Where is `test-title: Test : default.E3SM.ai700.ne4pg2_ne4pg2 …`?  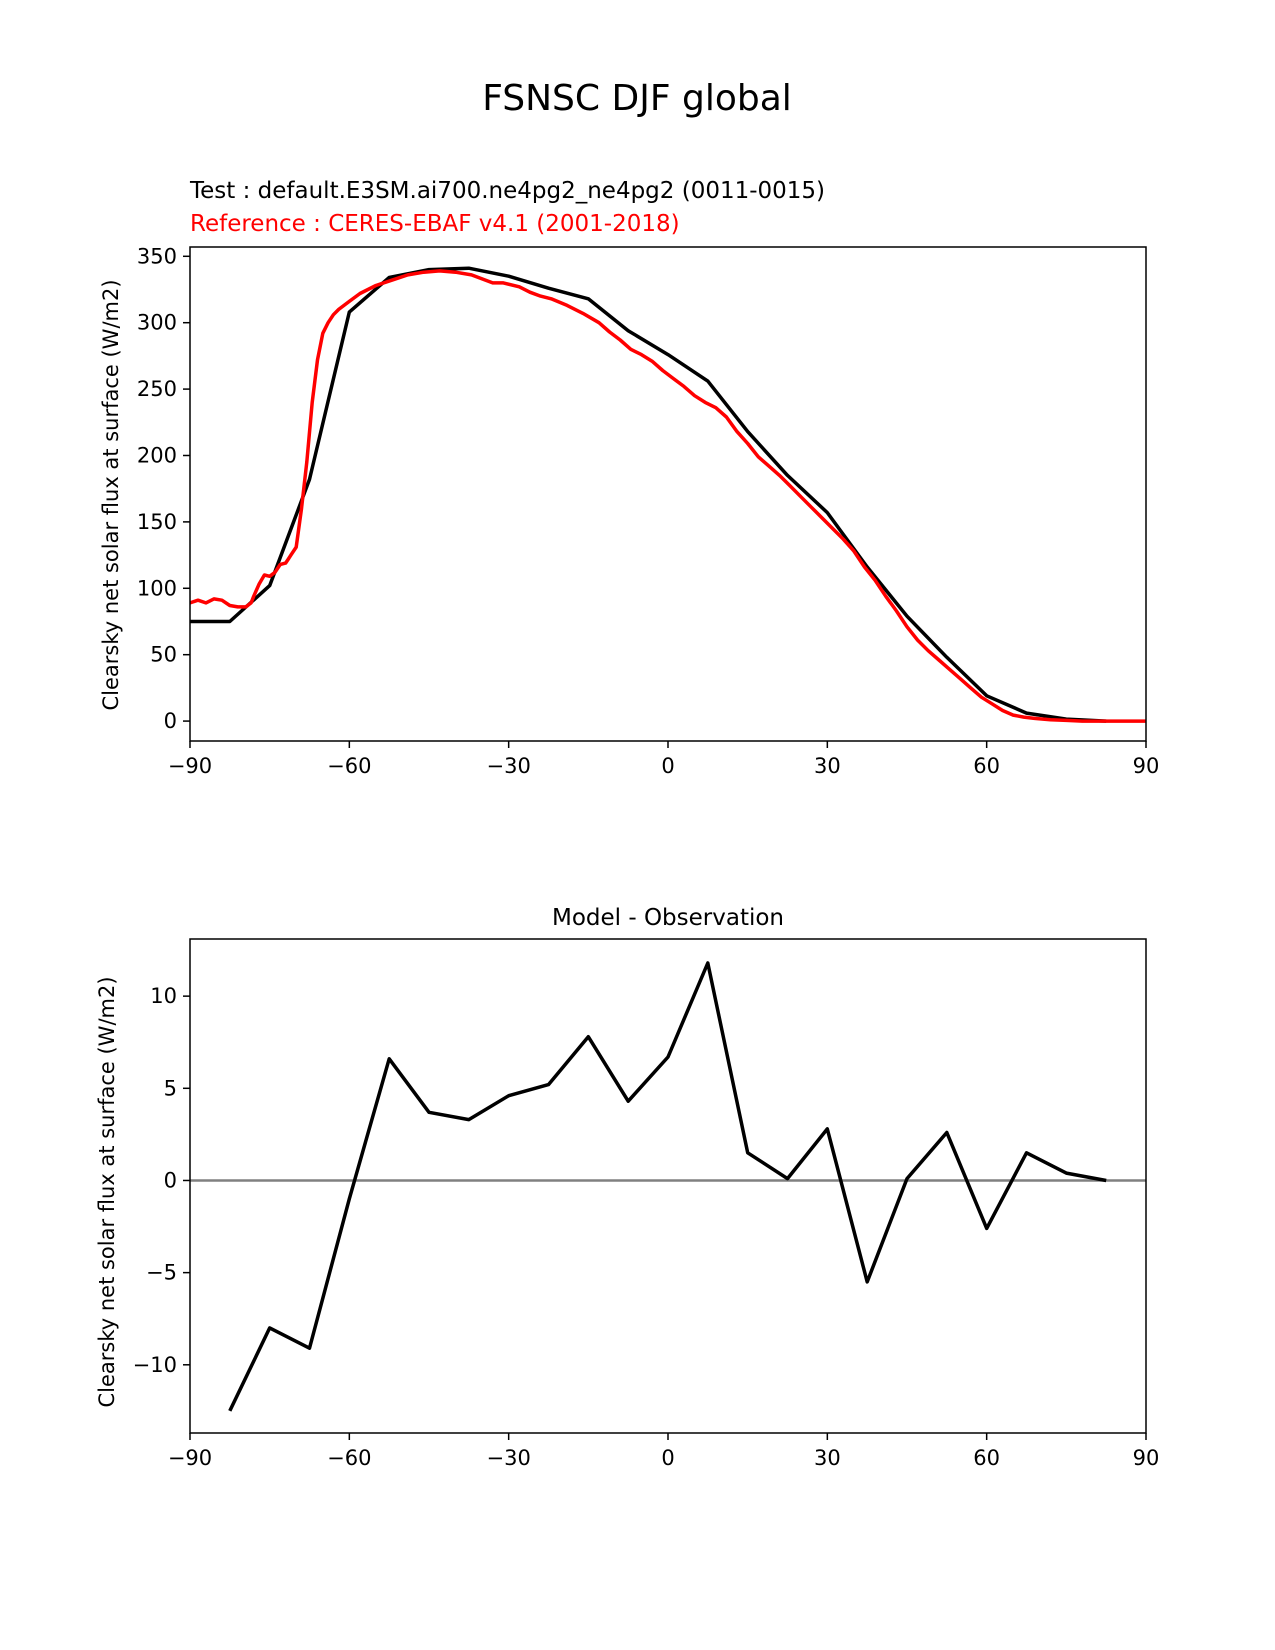 test-title: Test : default.E3SM.ai700.ne4pg2_ne4pg2 … is located at coordinates (507, 191).